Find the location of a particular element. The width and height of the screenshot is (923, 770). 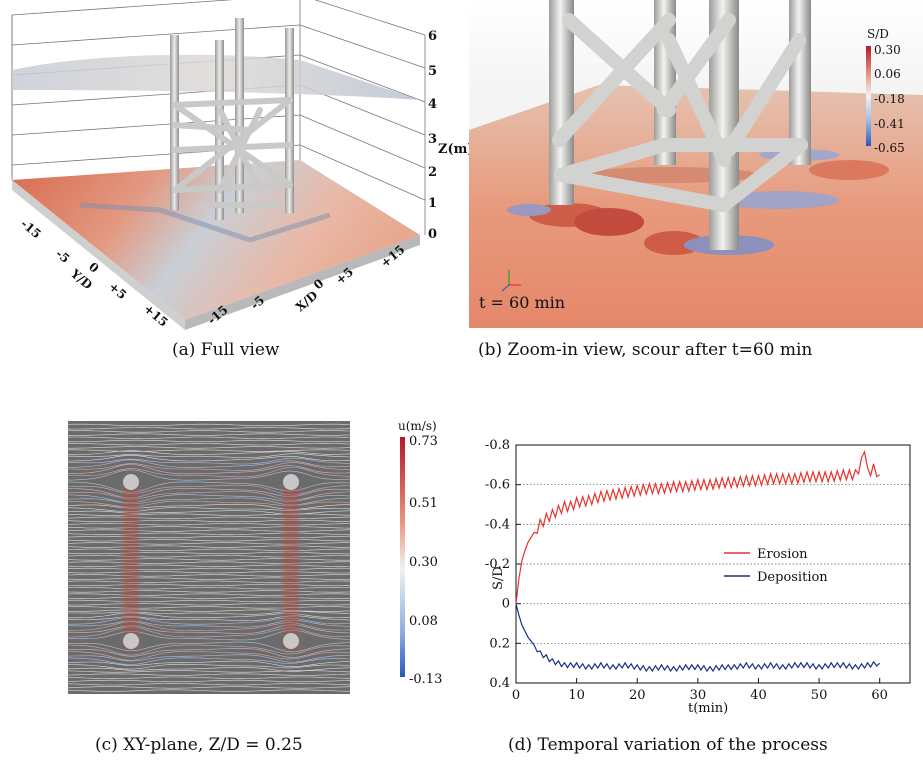

z-tick: 4 is located at coordinates (432, 104).